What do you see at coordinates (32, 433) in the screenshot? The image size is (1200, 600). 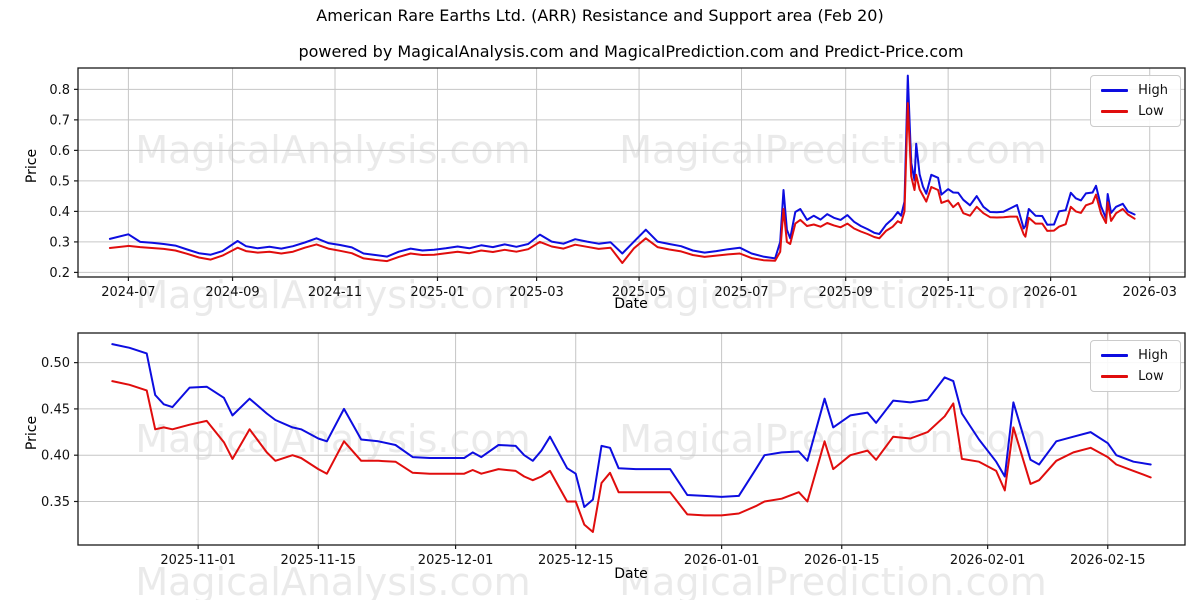 I see `bottom-chart-ylabel: Price` at bounding box center [32, 433].